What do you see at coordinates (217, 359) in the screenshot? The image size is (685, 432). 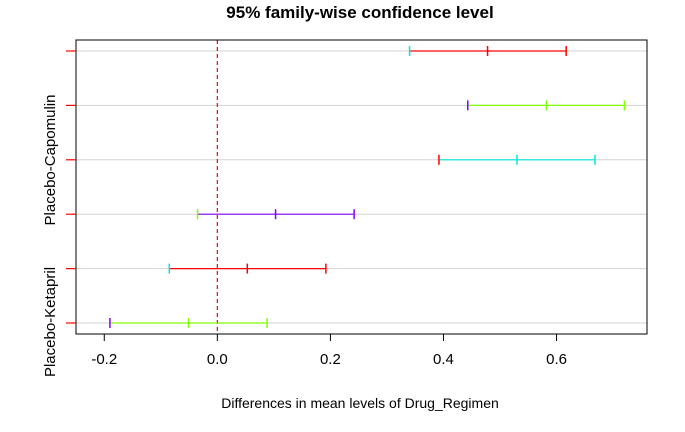 I see `x-tick-label: 0.0` at bounding box center [217, 359].